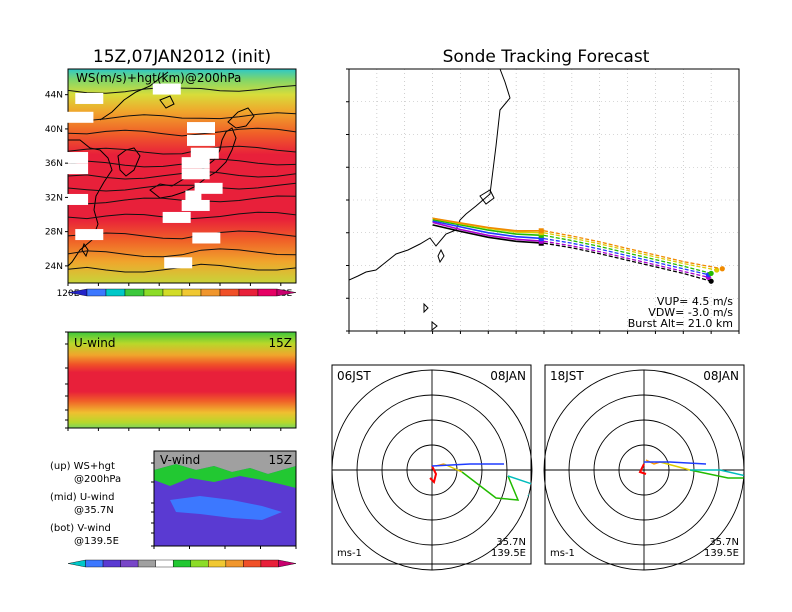 This screenshot has width=792, height=612. I want to click on hodo-right-lat: 35.7N, so click(724, 542).